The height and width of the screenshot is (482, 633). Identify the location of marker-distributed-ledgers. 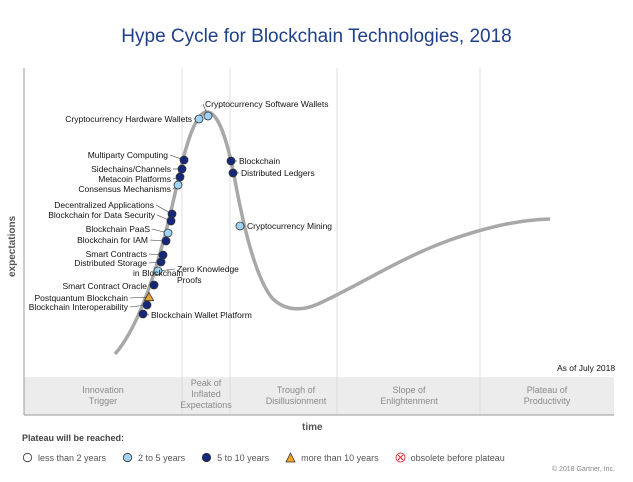
(233, 173).